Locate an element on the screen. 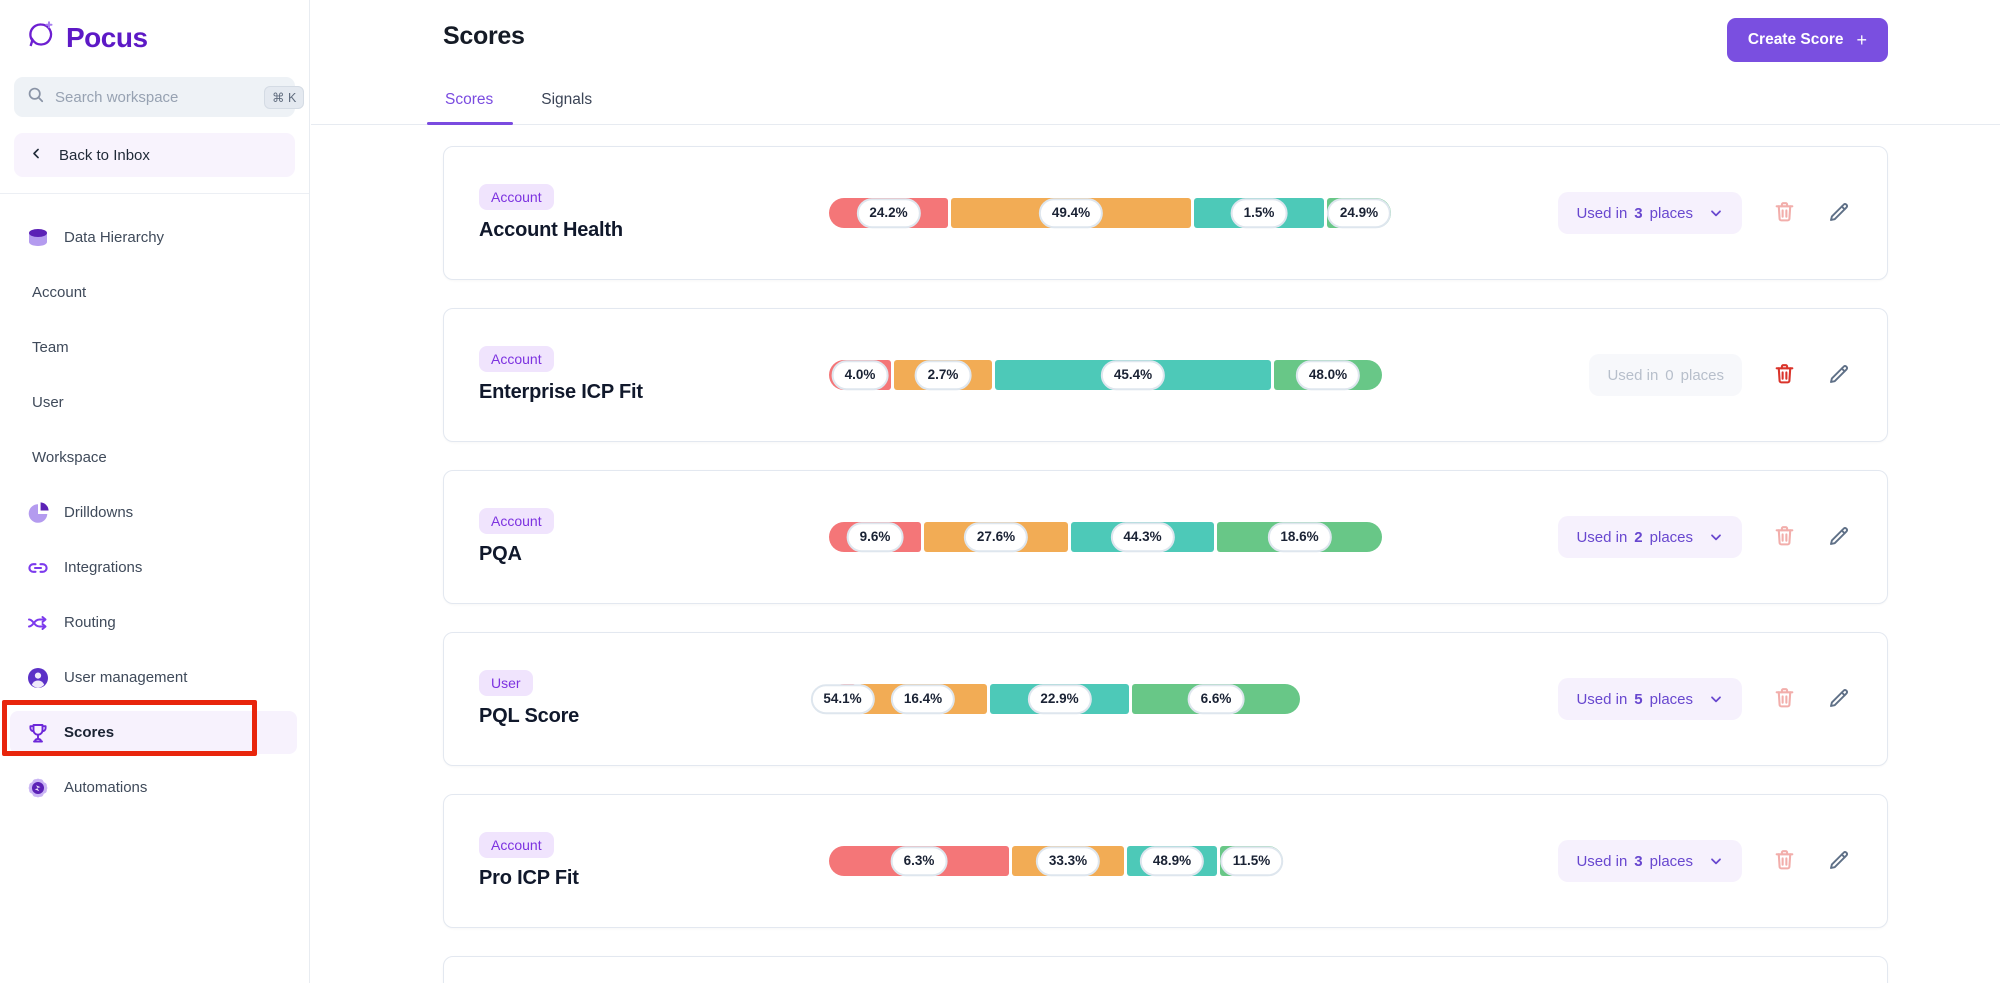  bar-segment-teal: 1.5% is located at coordinates (1259, 213).